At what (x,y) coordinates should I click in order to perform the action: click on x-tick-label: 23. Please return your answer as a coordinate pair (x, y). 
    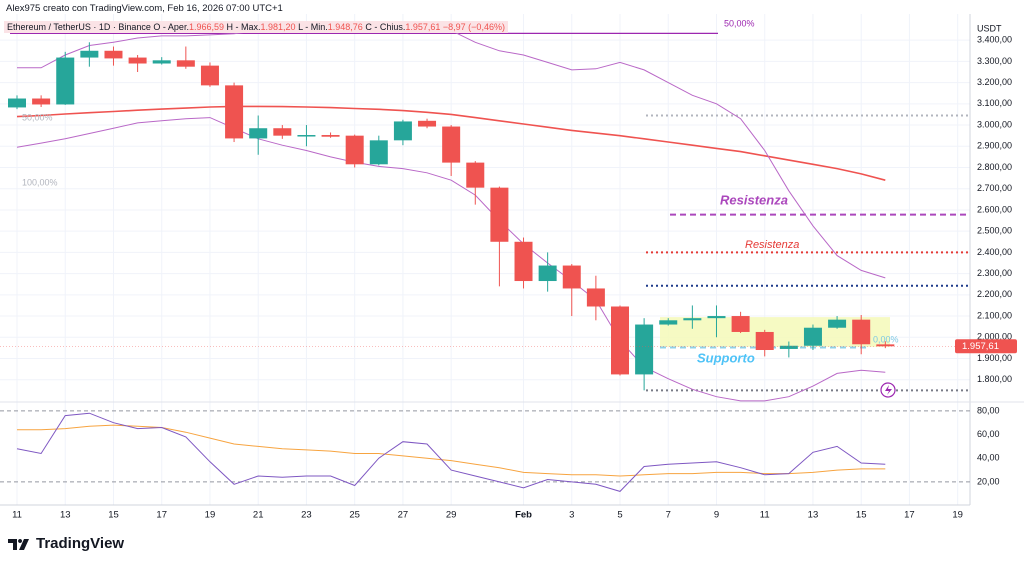
    Looking at the image, I should click on (306, 515).